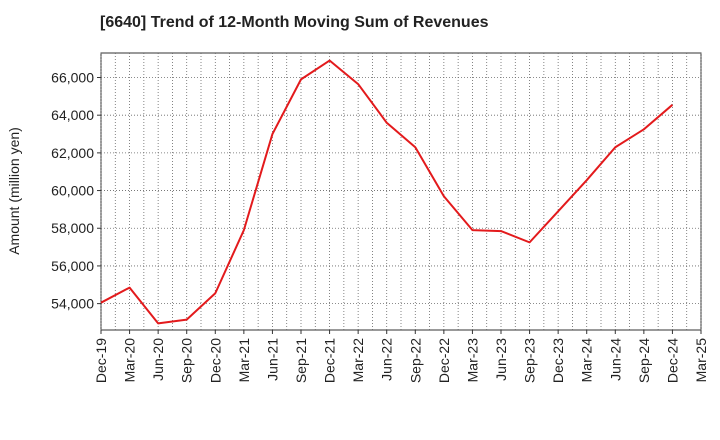  I want to click on x-tick-label: Jun-21, so click(272, 359).